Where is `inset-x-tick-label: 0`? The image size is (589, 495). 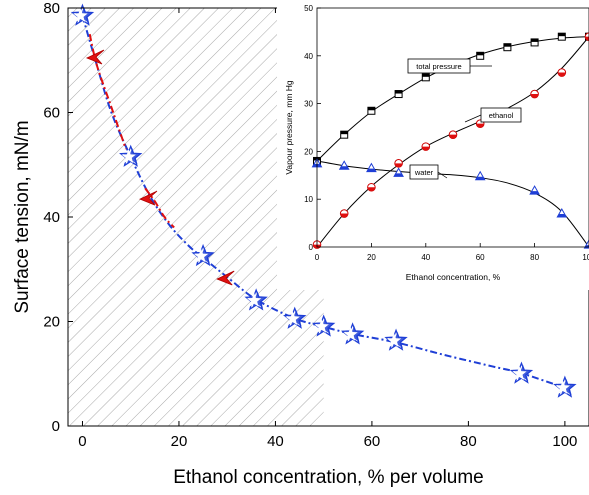 inset-x-tick-label: 0 is located at coordinates (317, 257).